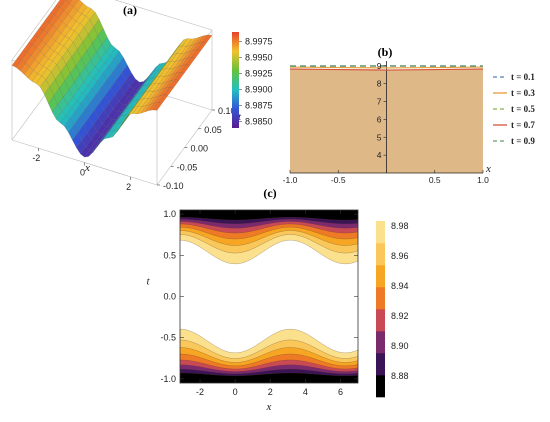 The height and width of the screenshot is (422, 550). What do you see at coordinates (227, 111) in the screenshot?
I see `t-tick-label: 0.10` at bounding box center [227, 111].